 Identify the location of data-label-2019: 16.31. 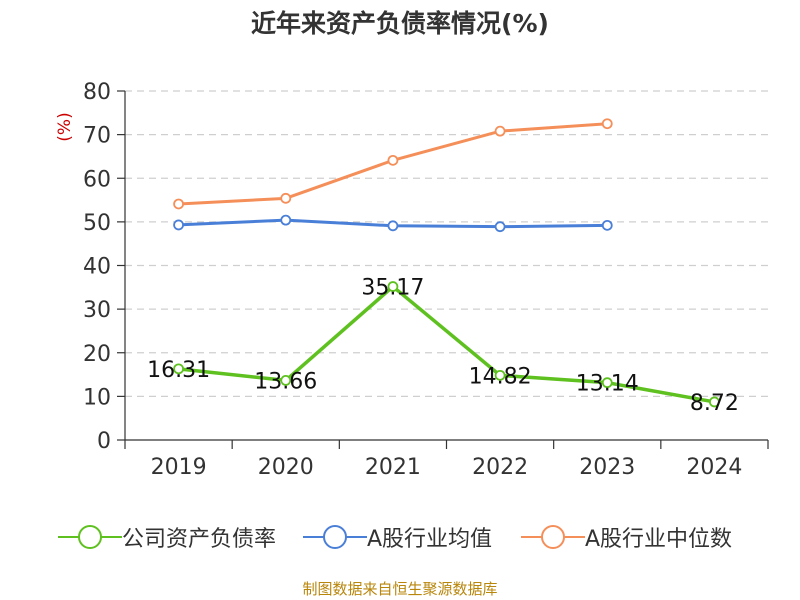
(178, 370).